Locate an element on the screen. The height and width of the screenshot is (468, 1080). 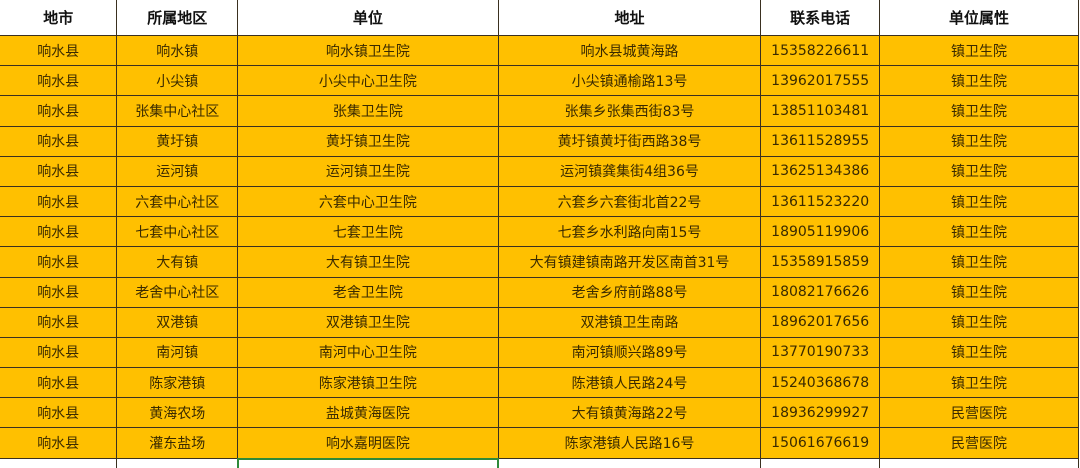
cell-phone: 18962017656 is located at coordinates (820, 322).